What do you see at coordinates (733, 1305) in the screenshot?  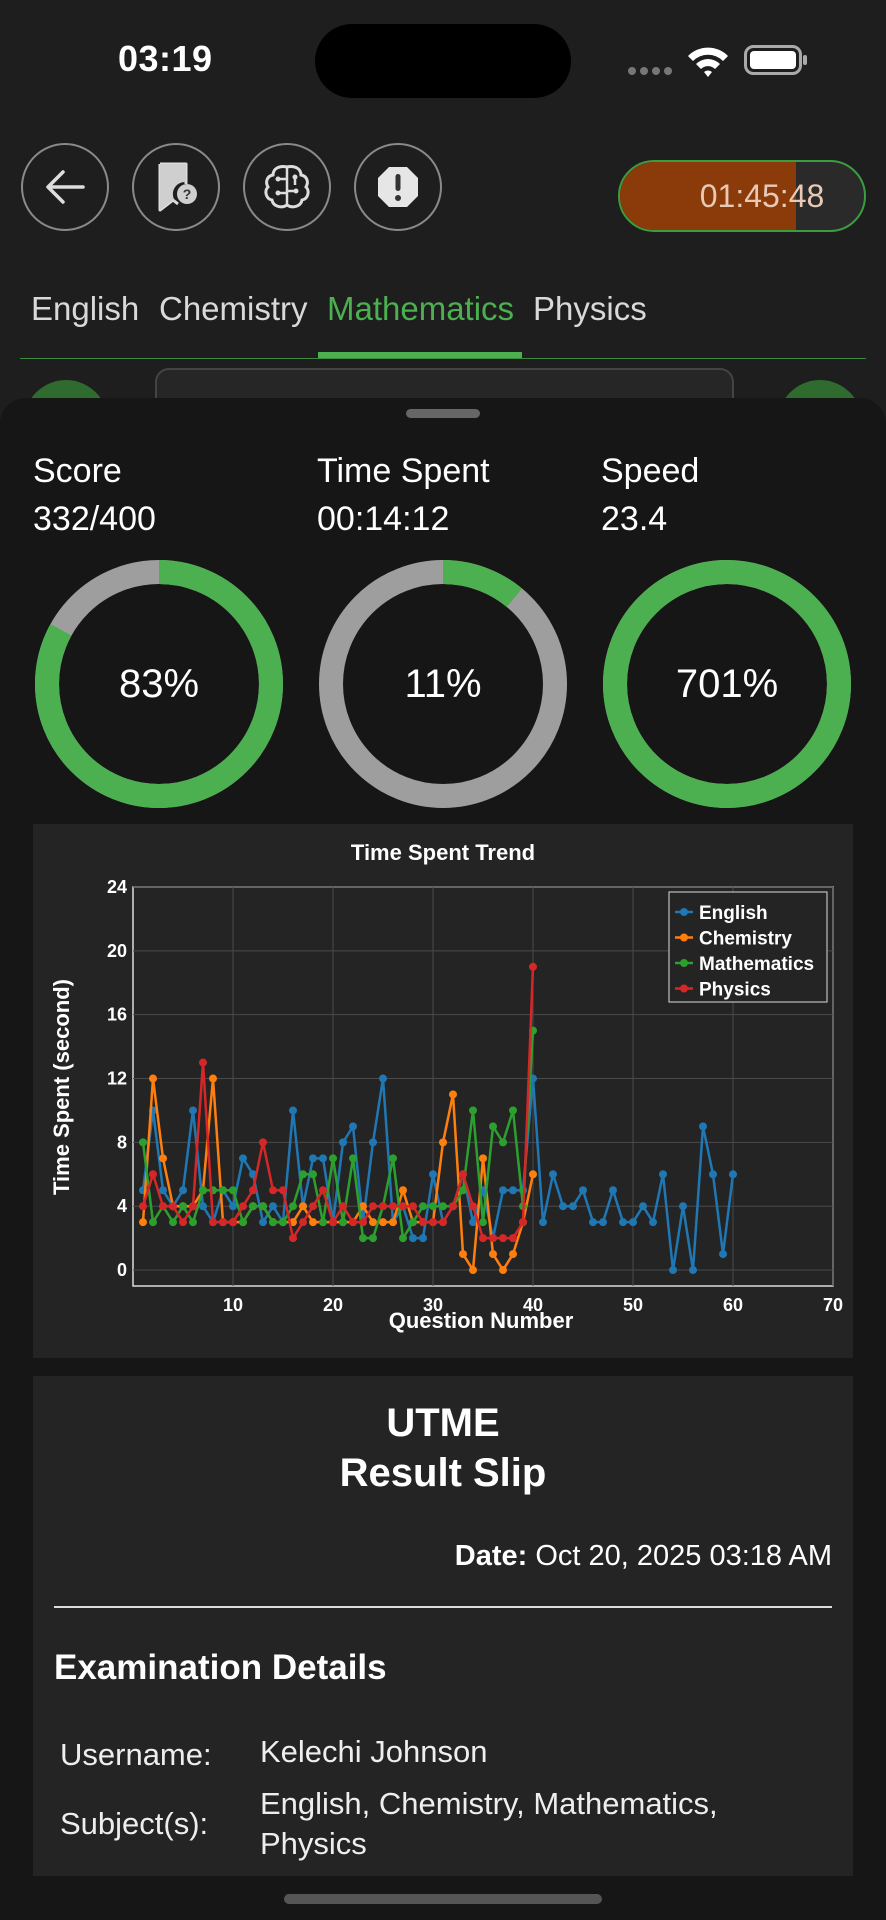 I see `x-tick-label: 60` at bounding box center [733, 1305].